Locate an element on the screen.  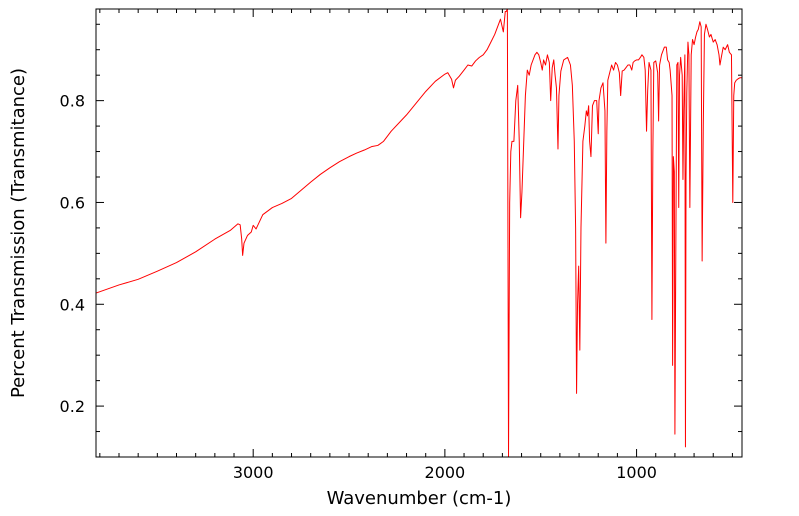
x-tick-label: 3000 is located at coordinates (253, 472).